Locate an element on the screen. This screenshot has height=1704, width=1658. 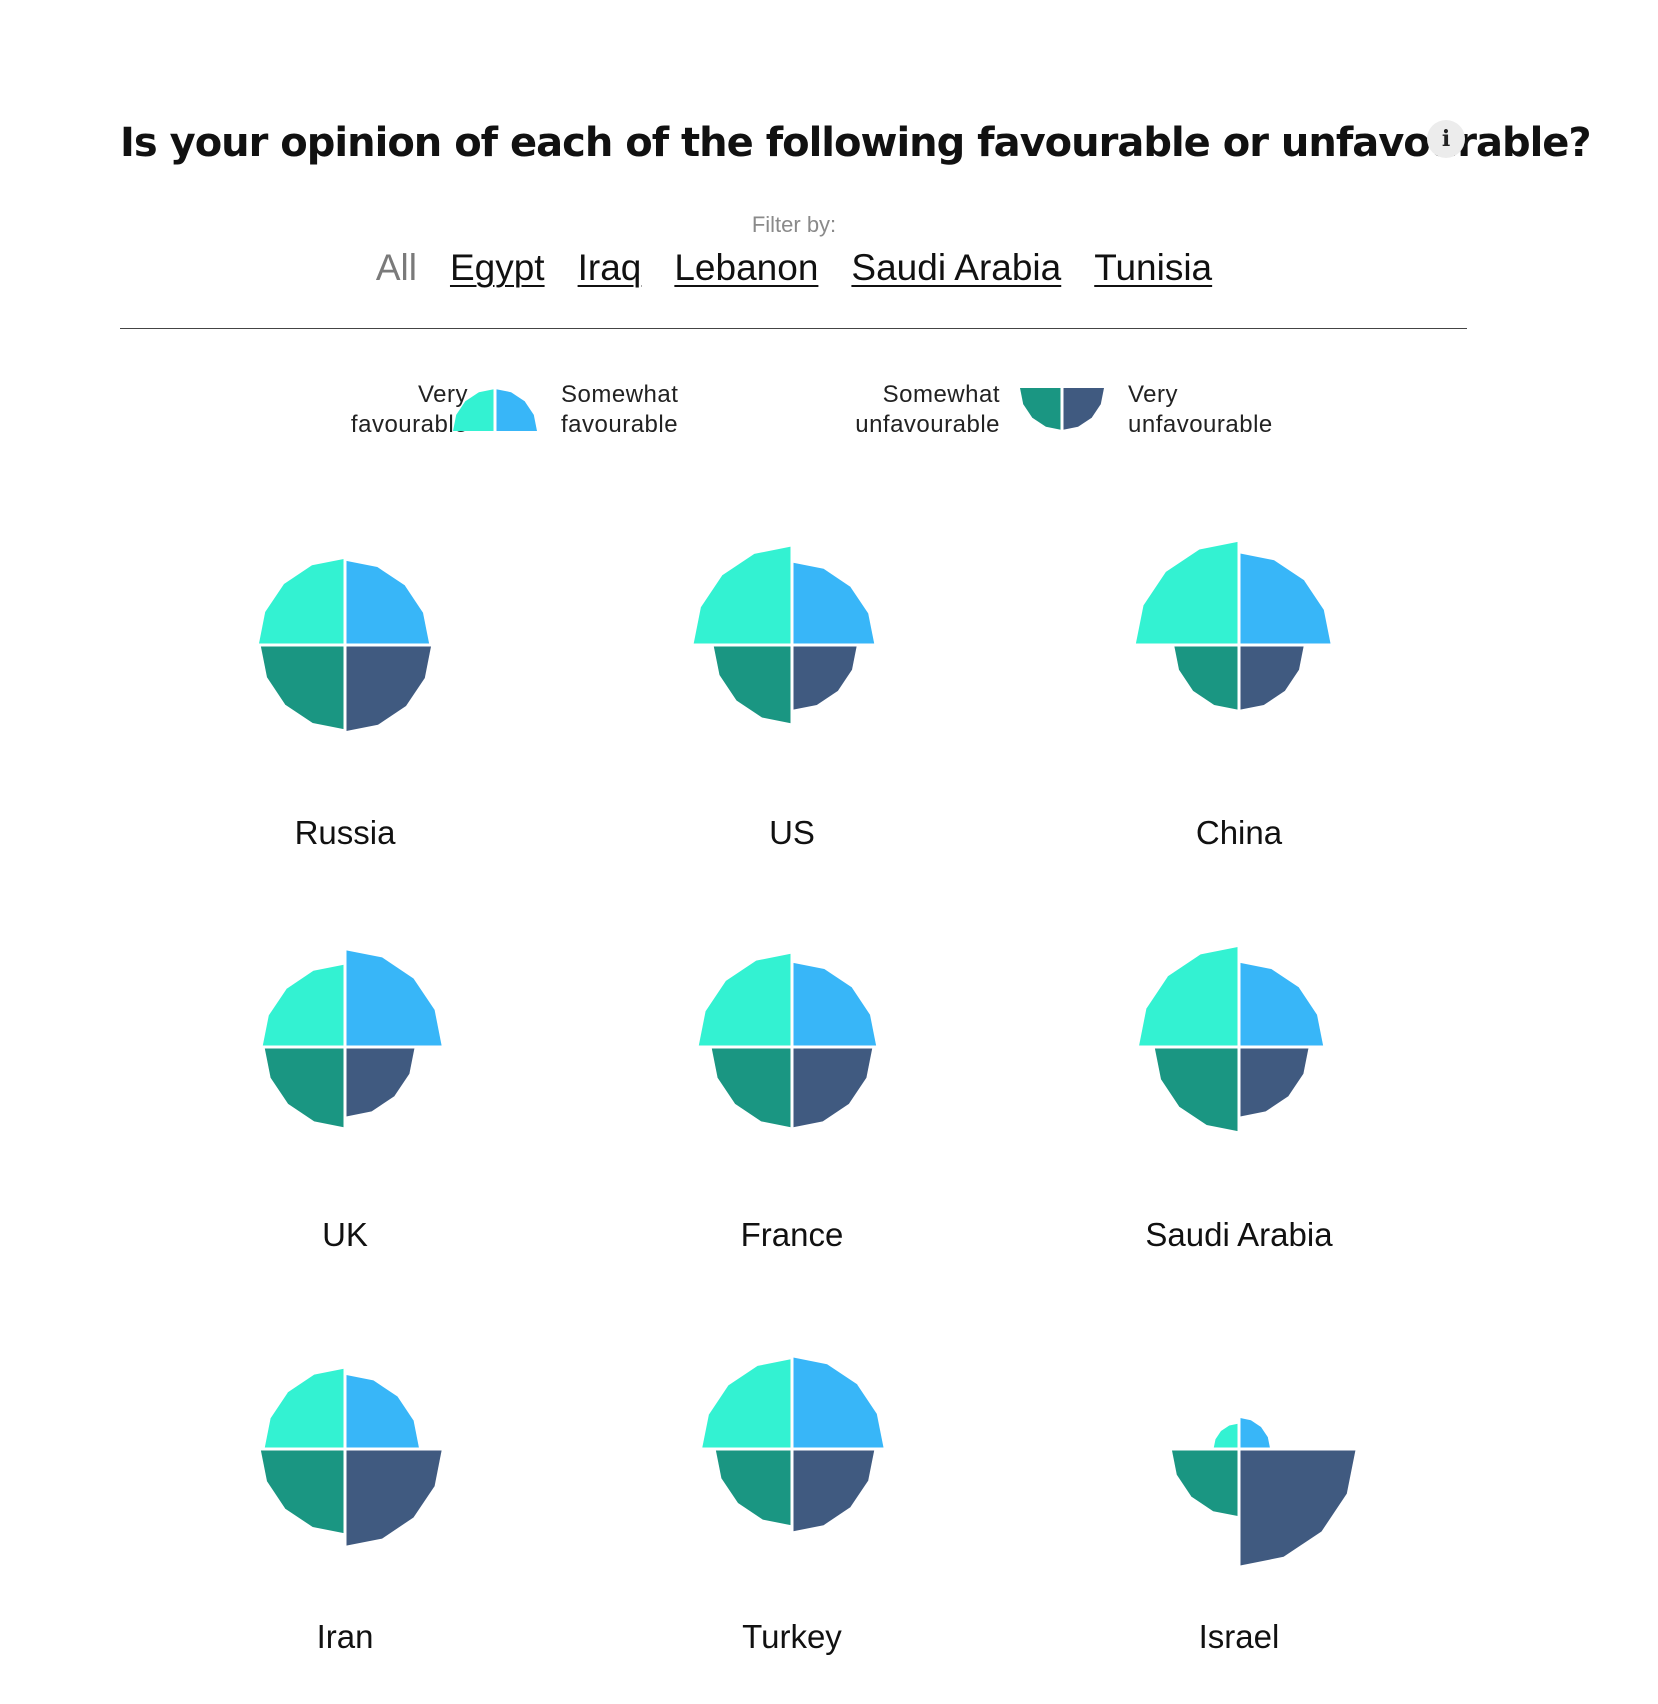
legend-swatch-very-unfavourable is located at coordinates (1083, 409).